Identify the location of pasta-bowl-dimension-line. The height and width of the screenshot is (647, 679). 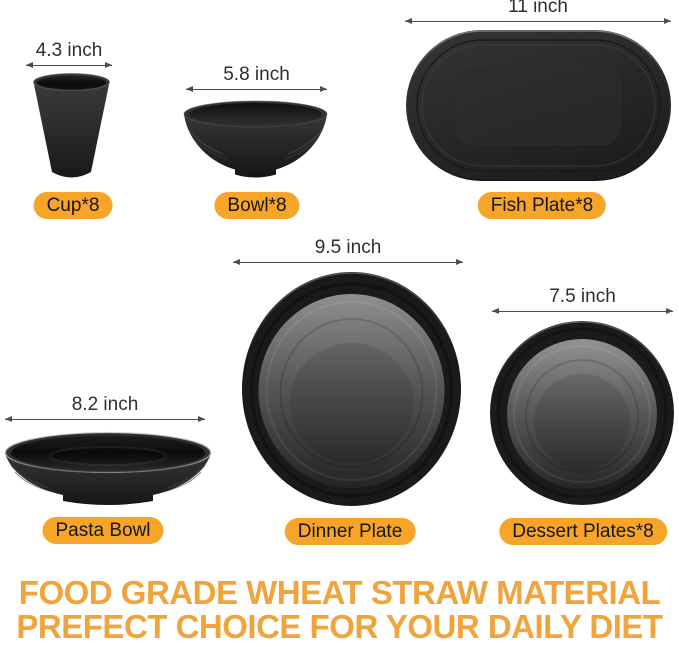
(105, 419).